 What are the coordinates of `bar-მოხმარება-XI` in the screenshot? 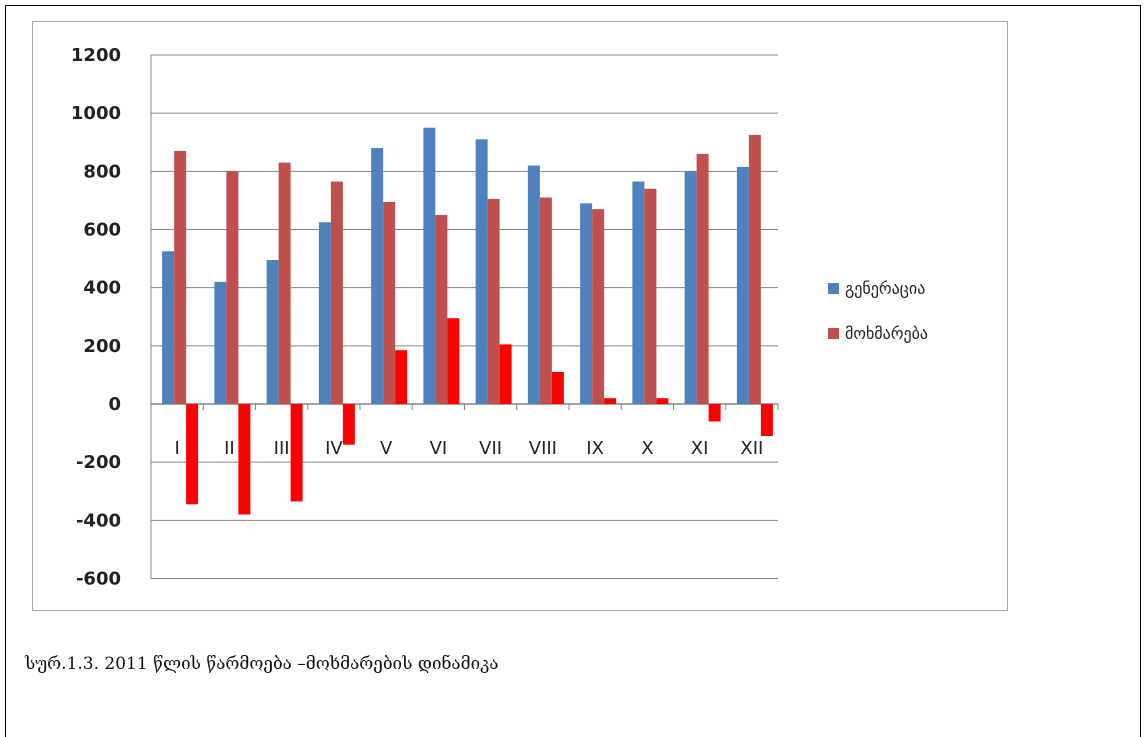 It's located at (702, 278).